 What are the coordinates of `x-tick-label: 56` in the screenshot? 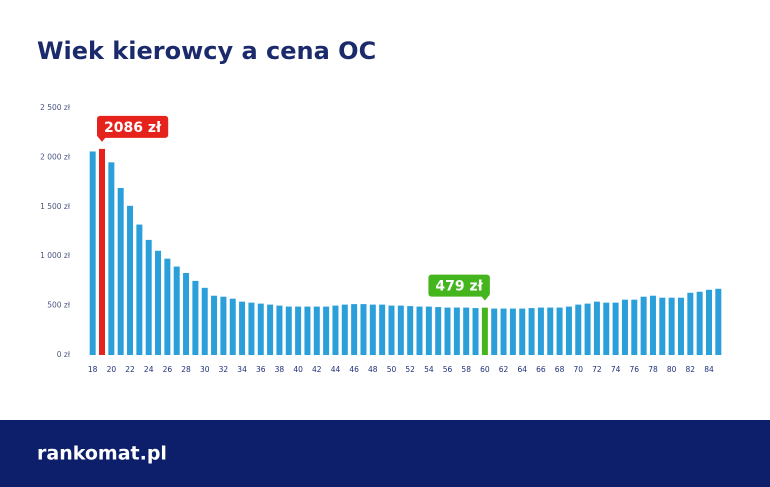 It's located at (448, 369).